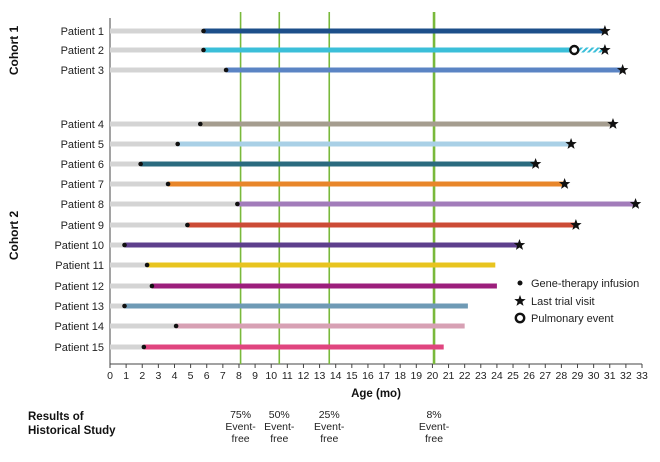 This screenshot has width=660, height=462. I want to click on legend-label-3: Pulmonary event, so click(572, 319).